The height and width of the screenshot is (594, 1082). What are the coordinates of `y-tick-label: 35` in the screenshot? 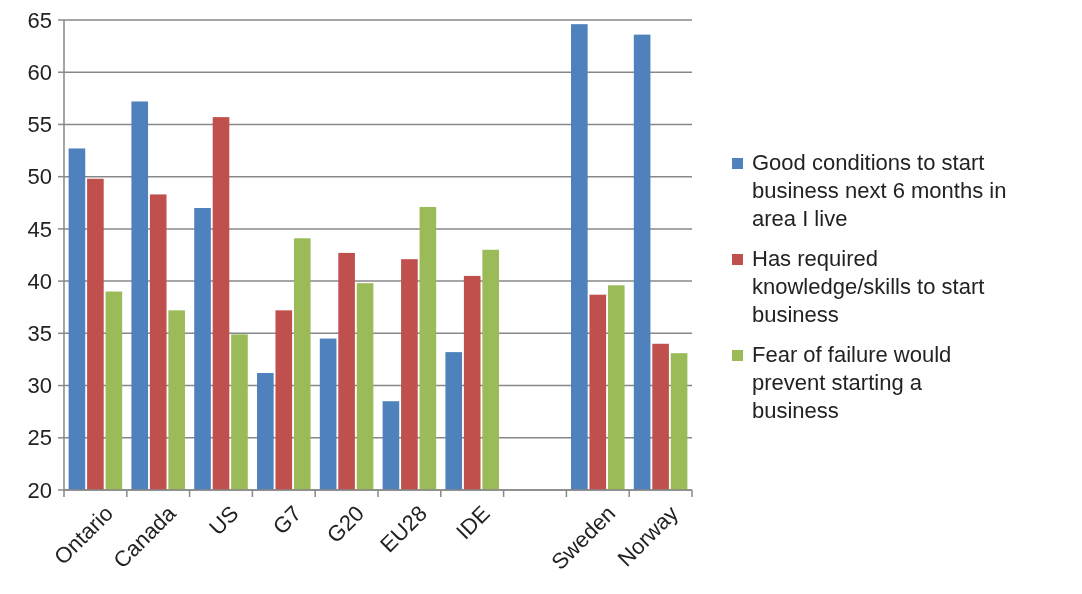 It's located at (39, 334).